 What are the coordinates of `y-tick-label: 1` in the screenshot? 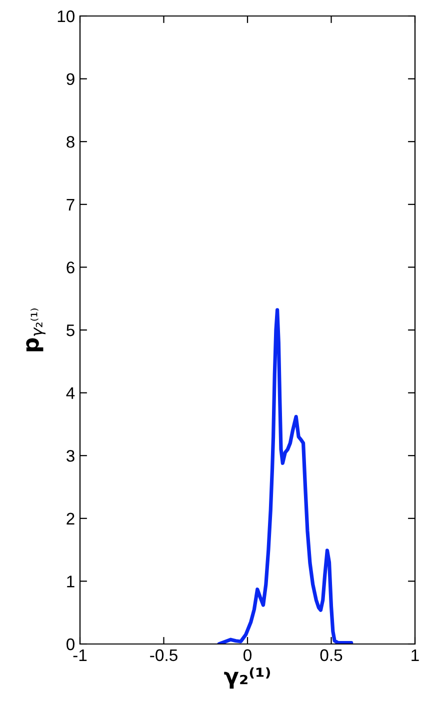 It's located at (70, 582).